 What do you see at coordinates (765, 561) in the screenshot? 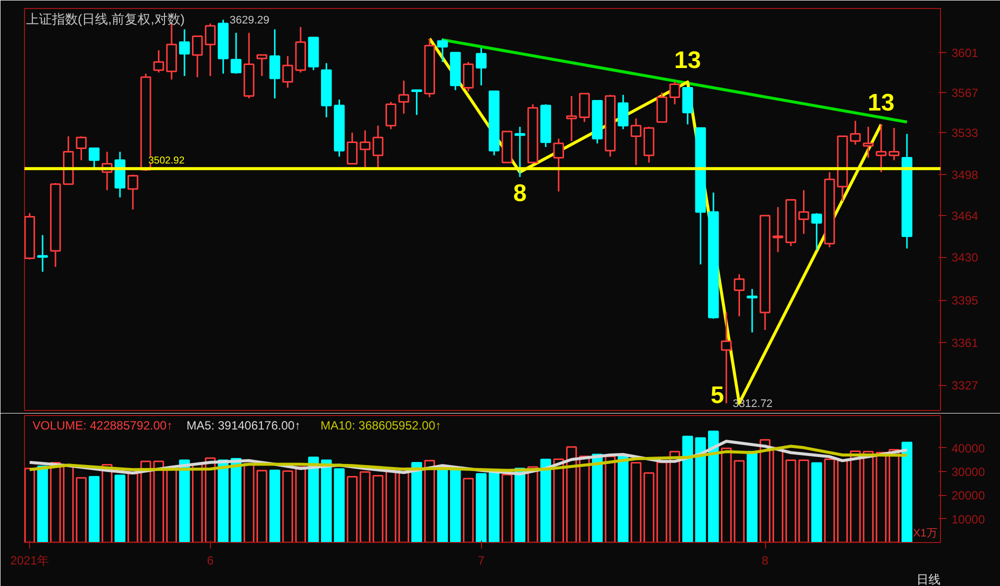
I see `x-tick-label: 8` at bounding box center [765, 561].